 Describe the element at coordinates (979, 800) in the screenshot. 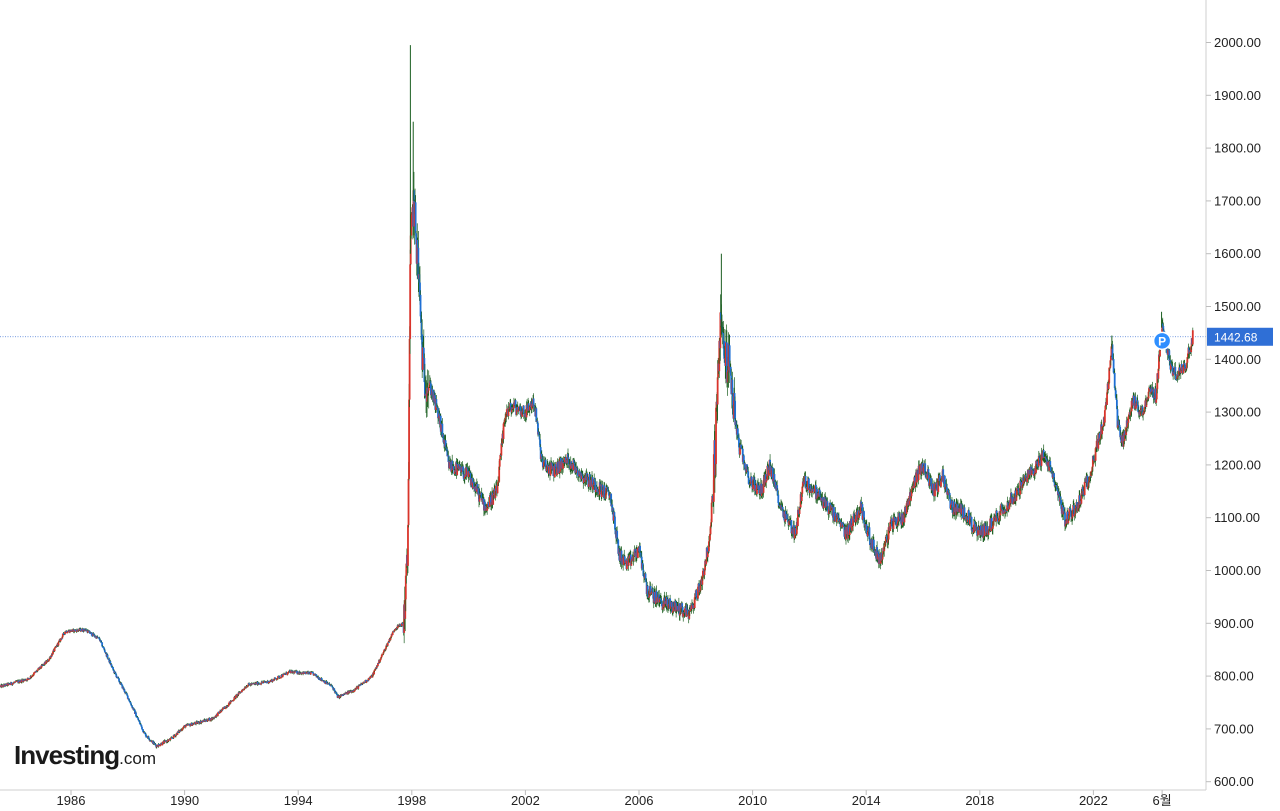

I see `x-tick-label: 2018` at that location.